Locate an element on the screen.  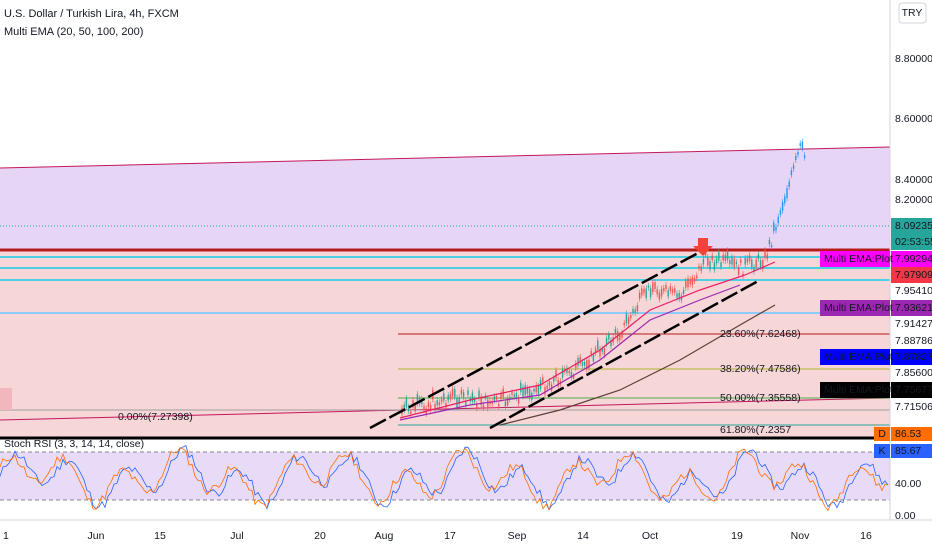
channel-top is located at coordinates (445, 157).